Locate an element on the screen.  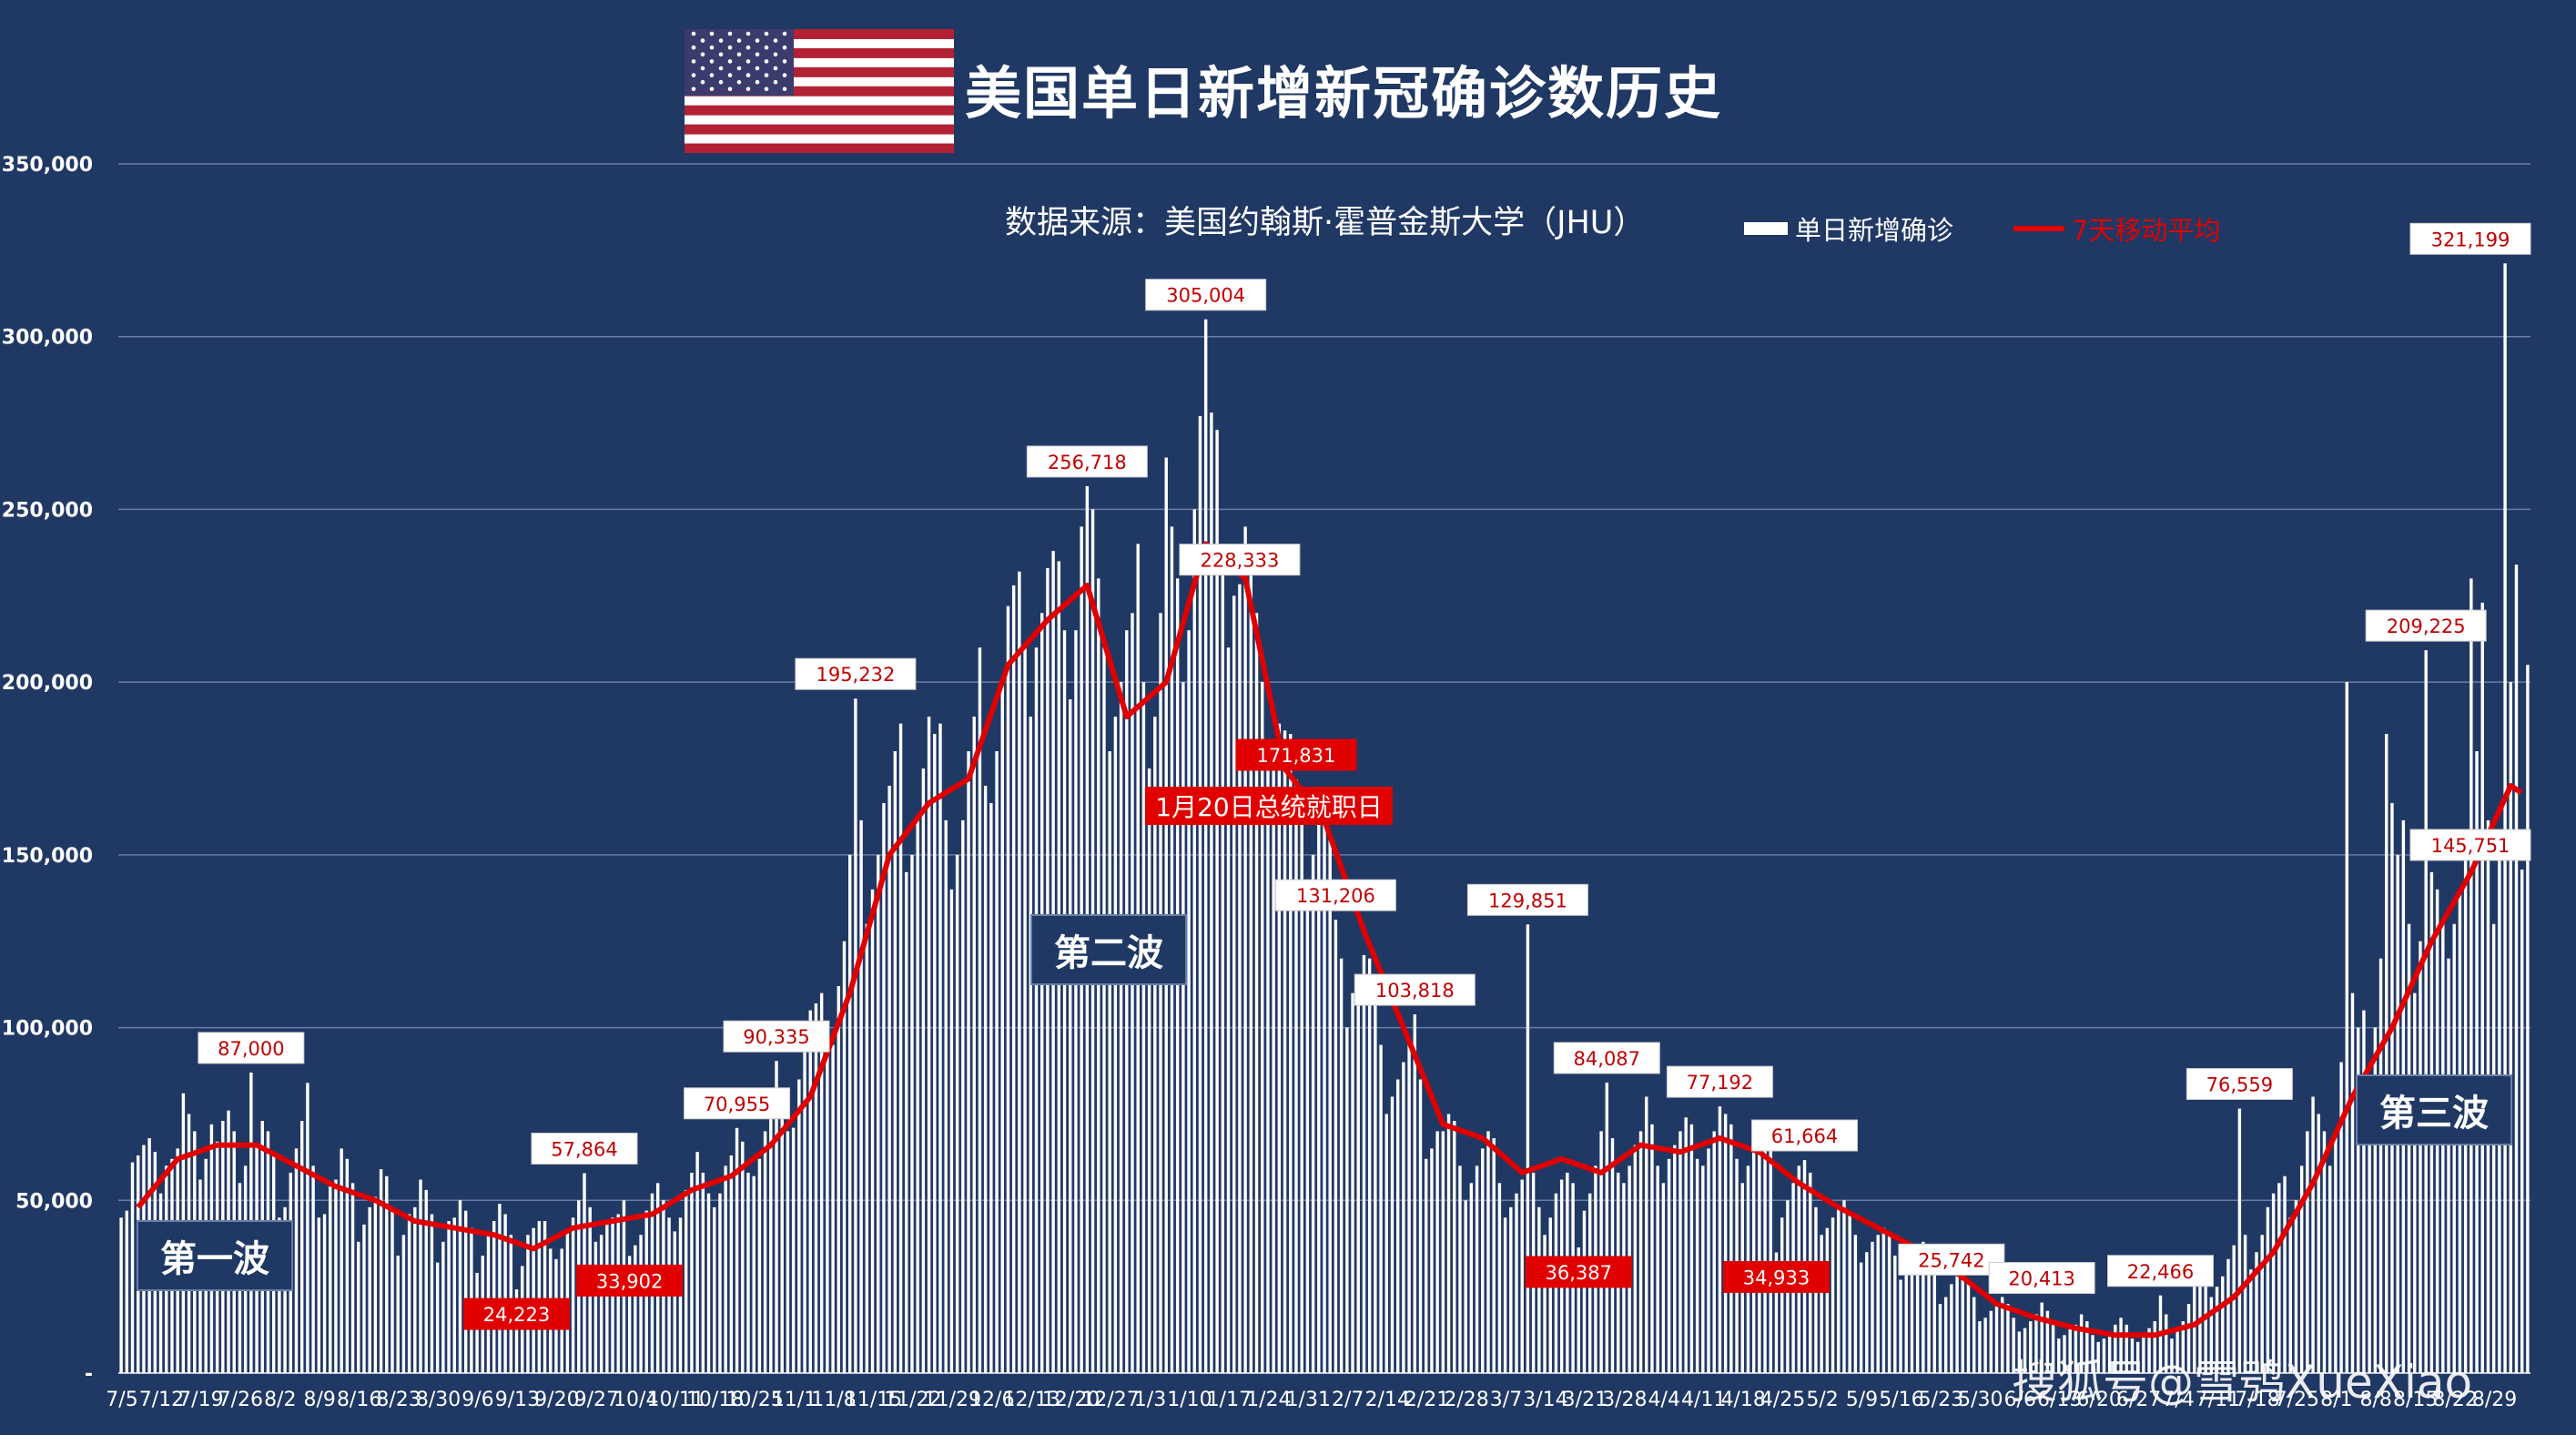
data-label: 20,413 is located at coordinates (2041, 1278).